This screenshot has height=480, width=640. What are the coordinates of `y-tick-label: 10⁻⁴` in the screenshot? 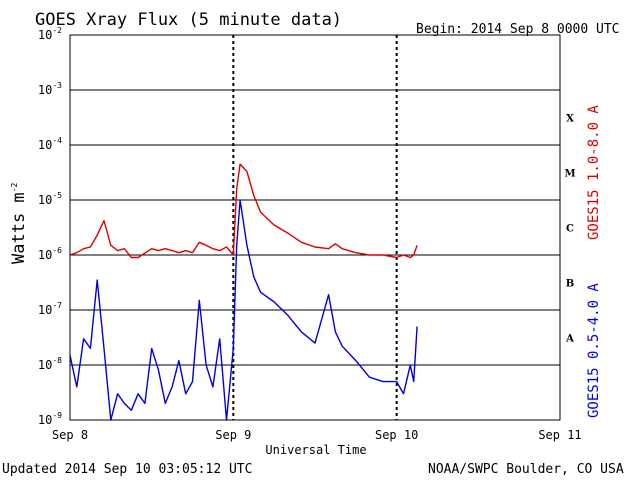 It's located at (50, 144).